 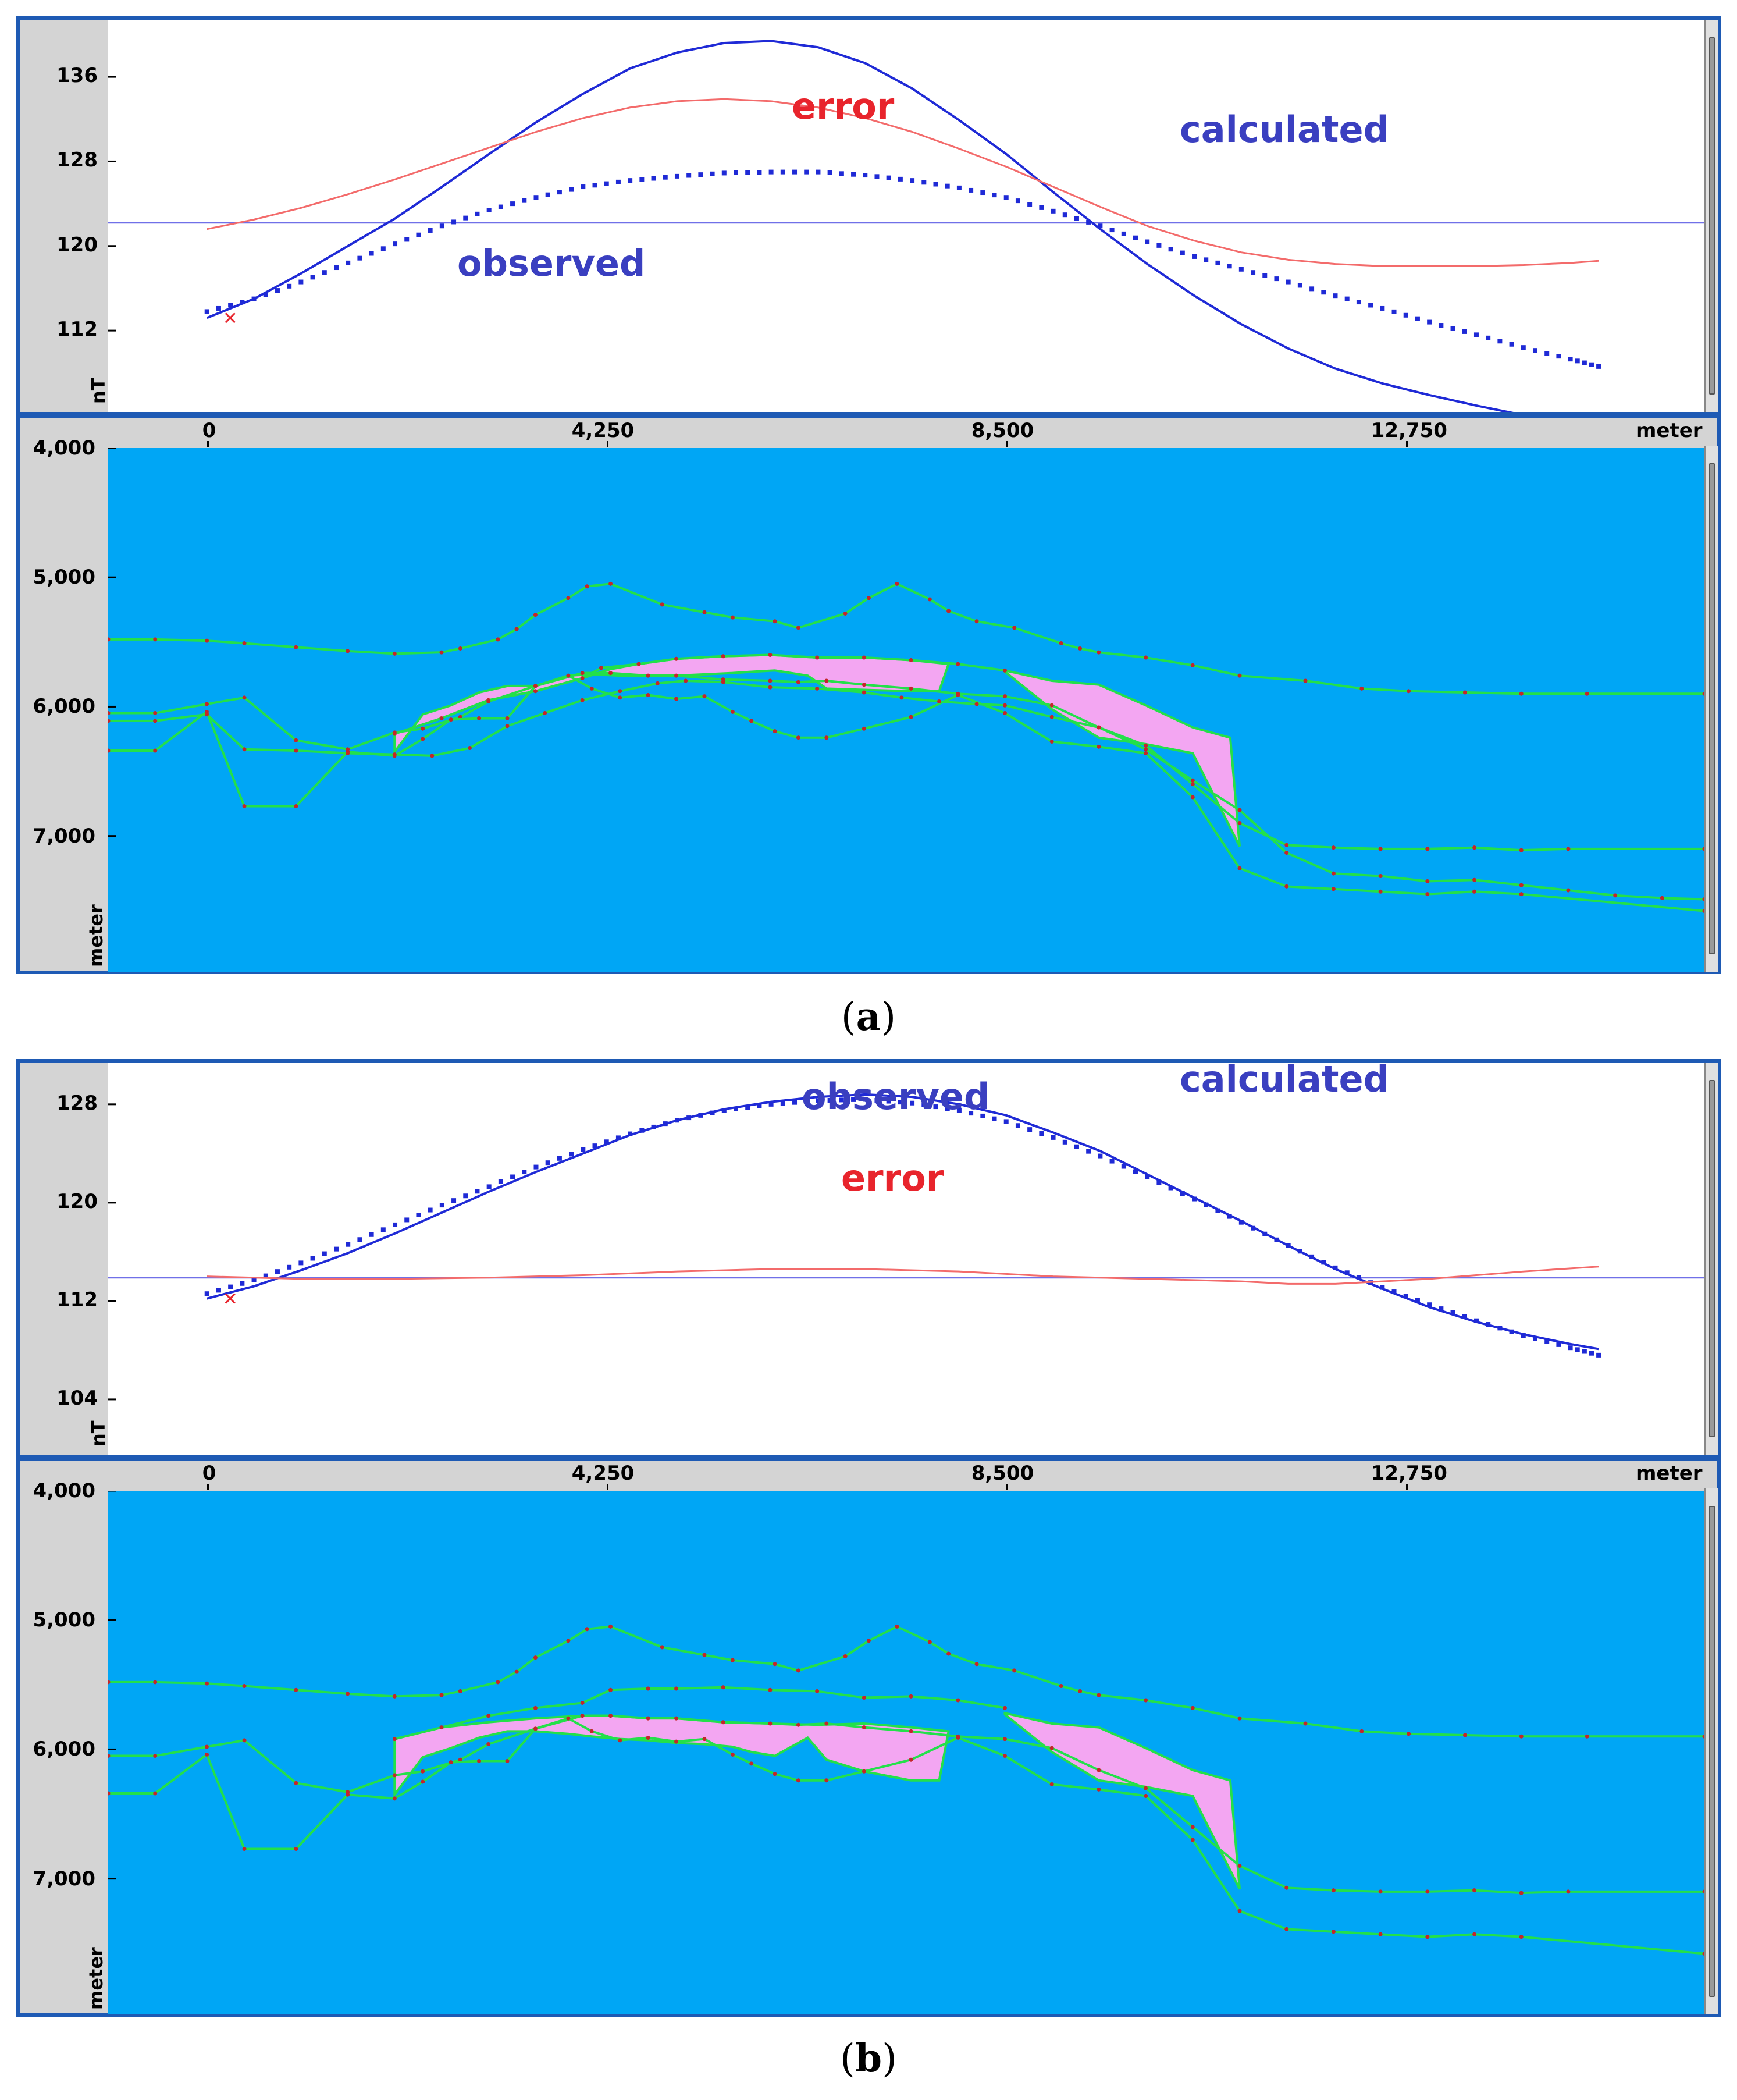 I want to click on model-ylabel-b: meter, so click(x=96, y=1978).